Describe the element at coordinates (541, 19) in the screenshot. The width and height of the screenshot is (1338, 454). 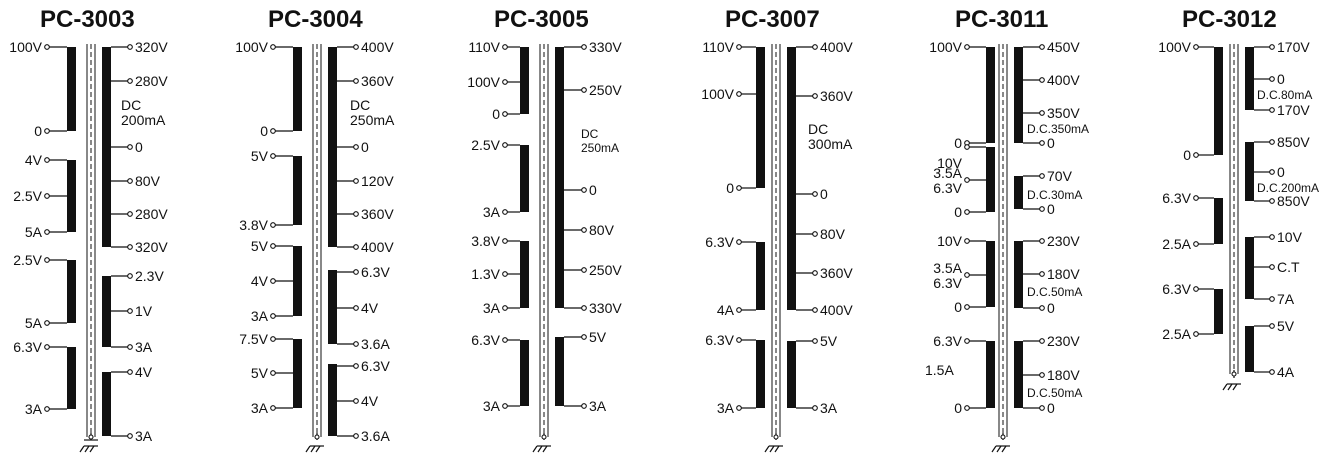
I see `model-title: PC-3005` at that location.